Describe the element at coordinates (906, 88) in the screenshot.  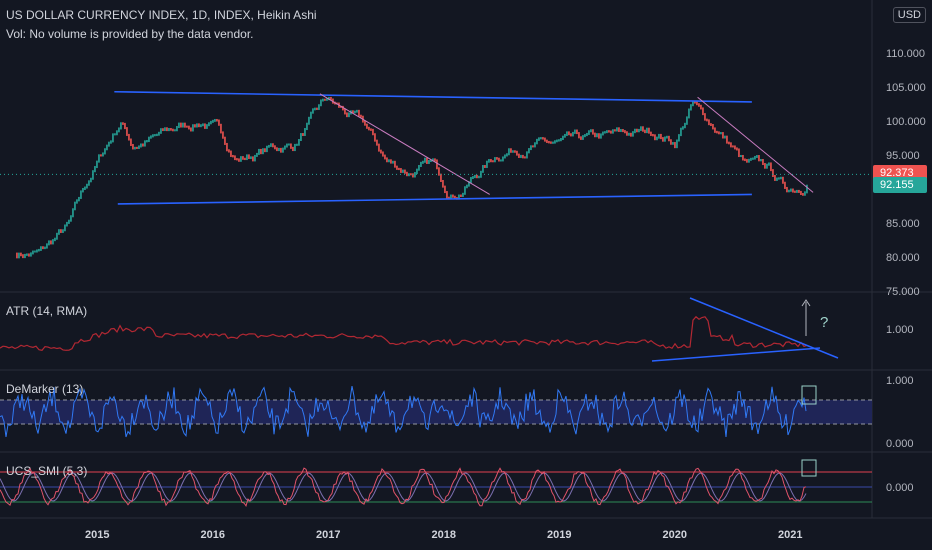
I see `y-tick-label: 105.000` at that location.